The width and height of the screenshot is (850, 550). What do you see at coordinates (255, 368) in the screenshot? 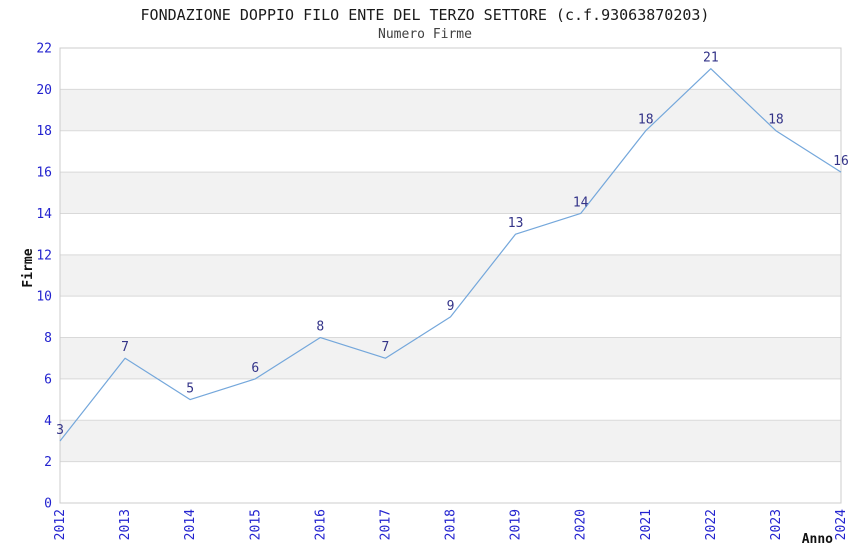
I see `point-label: 6` at bounding box center [255, 368].